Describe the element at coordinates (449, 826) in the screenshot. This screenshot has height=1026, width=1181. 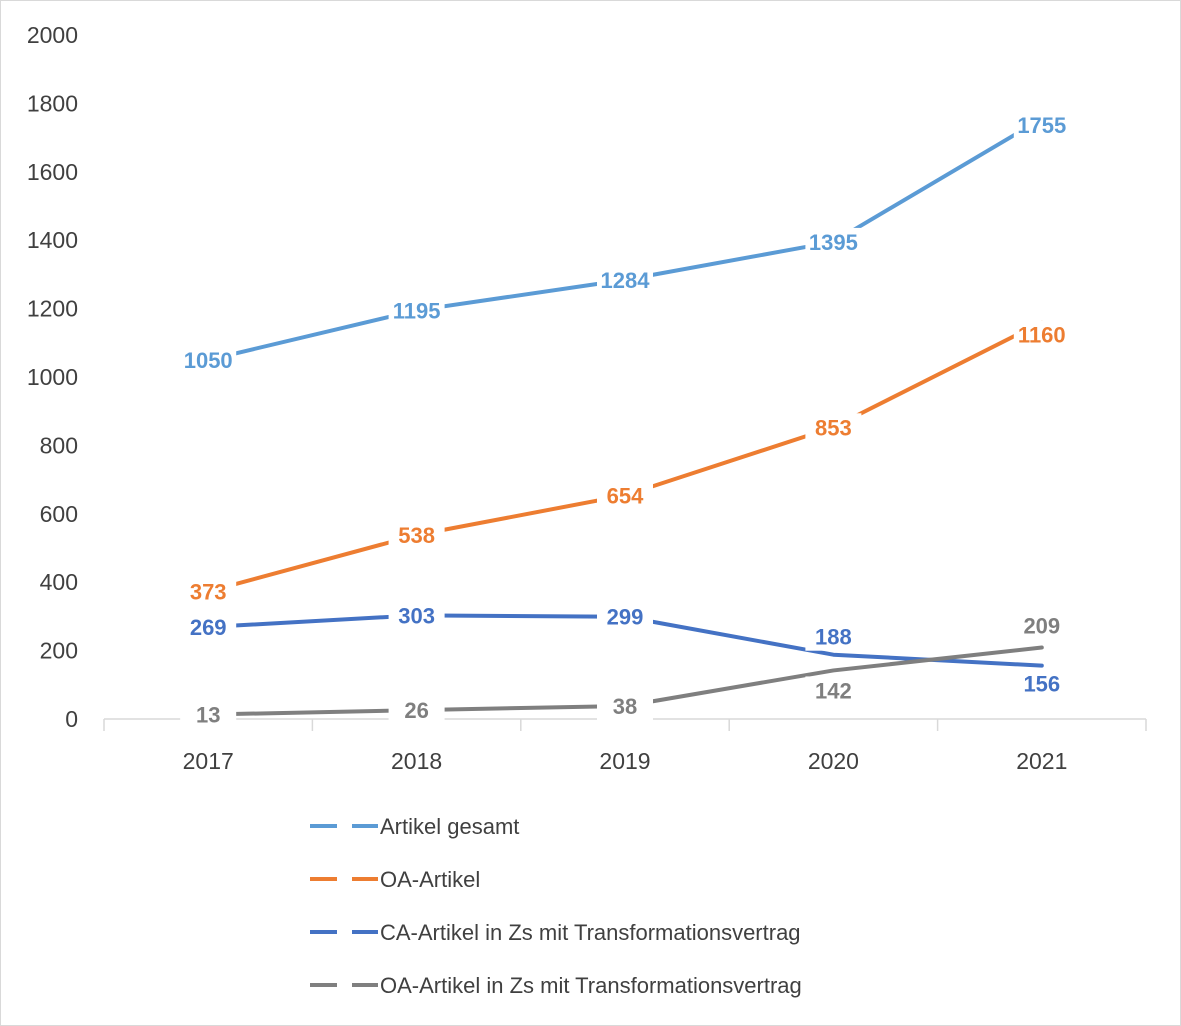
I see `legend-label: Artikel gesamt` at that location.